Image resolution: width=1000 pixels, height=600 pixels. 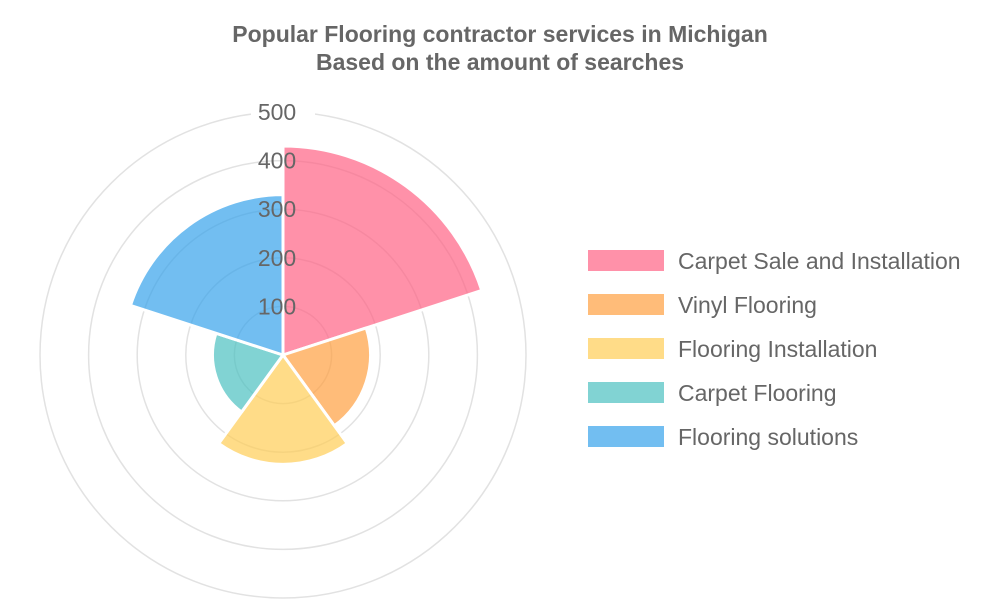 What do you see at coordinates (277, 258) in the screenshot?
I see `tick-label-1: 200` at bounding box center [277, 258].